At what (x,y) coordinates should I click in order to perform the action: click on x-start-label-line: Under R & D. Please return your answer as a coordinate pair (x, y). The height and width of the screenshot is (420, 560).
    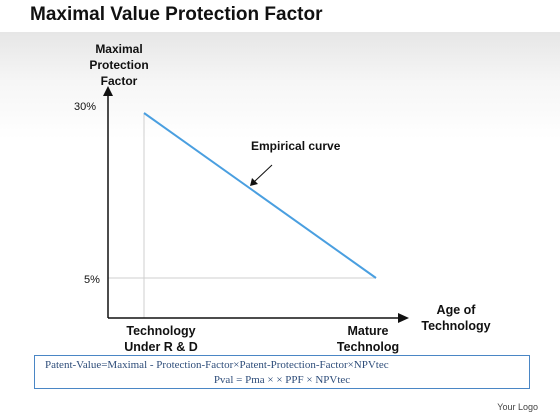
    Looking at the image, I should click on (161, 347).